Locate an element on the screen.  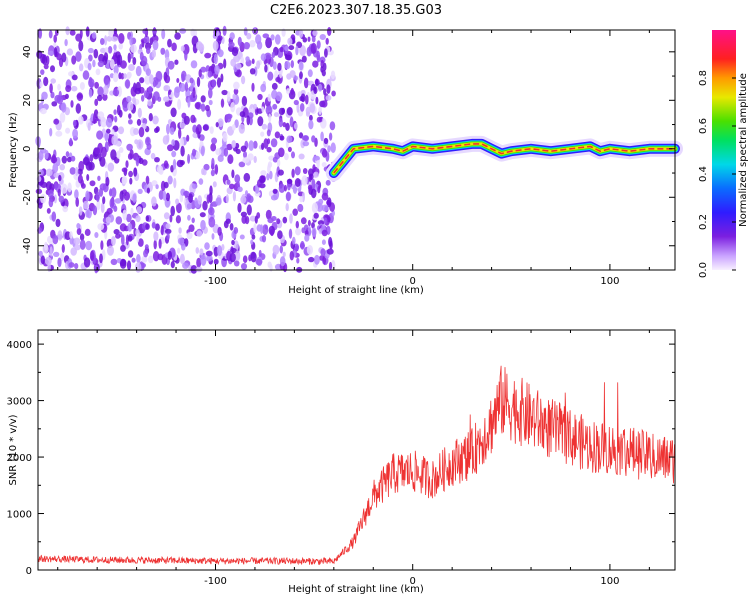
signal-track is located at coordinates (504, 158).